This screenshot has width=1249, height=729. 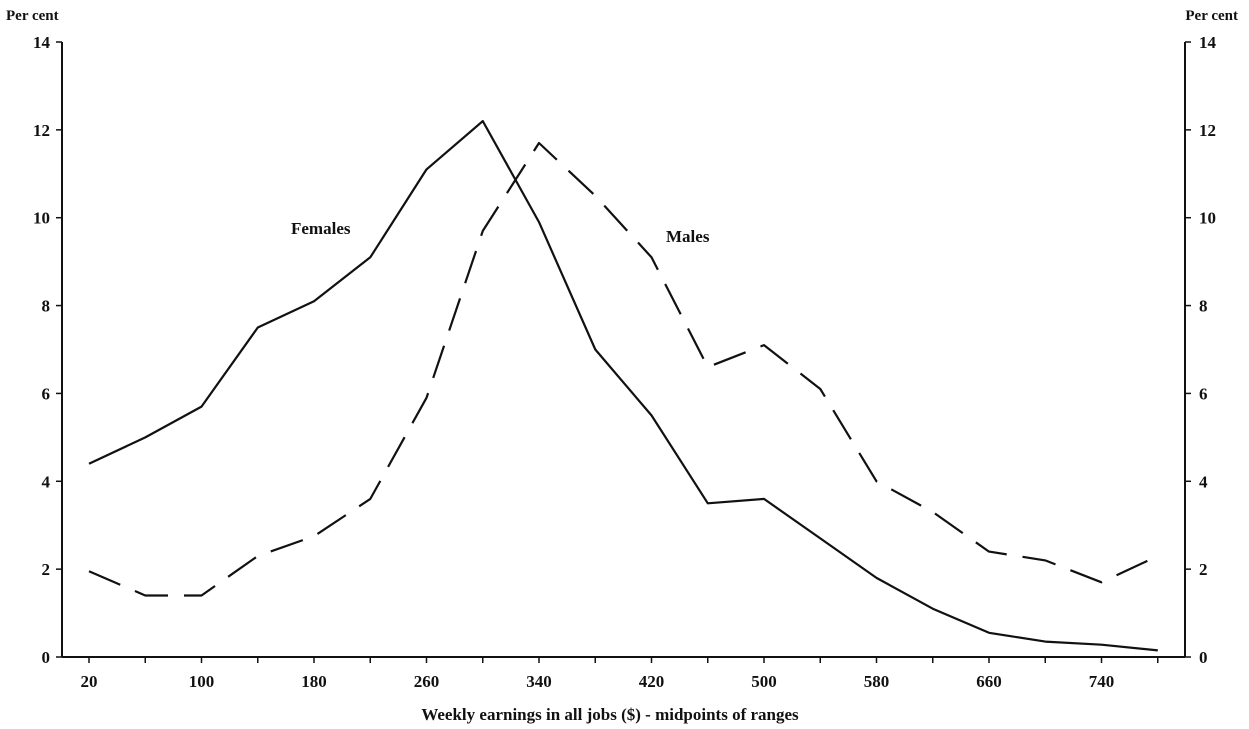 I want to click on x-tick-label: 500, so click(x=764, y=681).